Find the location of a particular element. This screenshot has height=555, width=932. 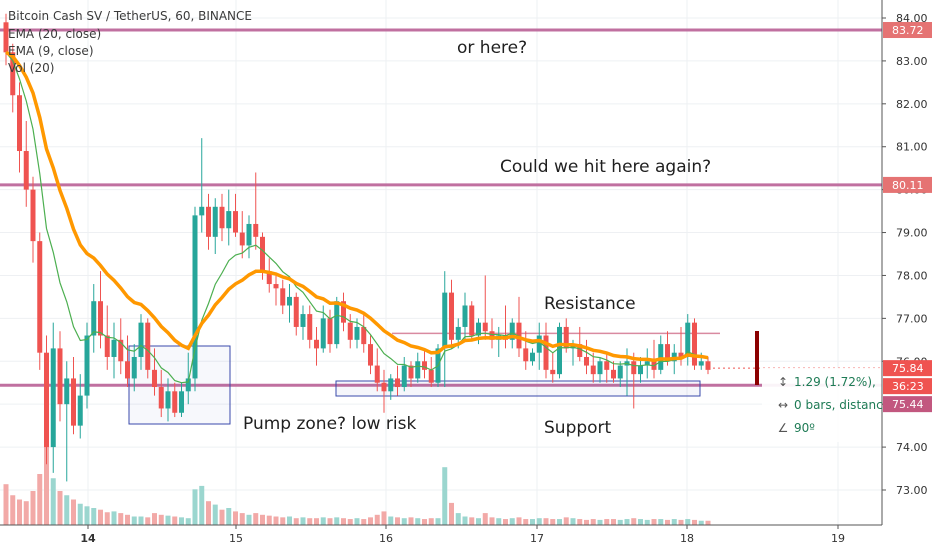

legend-volume: Vol (20) is located at coordinates (31, 68).